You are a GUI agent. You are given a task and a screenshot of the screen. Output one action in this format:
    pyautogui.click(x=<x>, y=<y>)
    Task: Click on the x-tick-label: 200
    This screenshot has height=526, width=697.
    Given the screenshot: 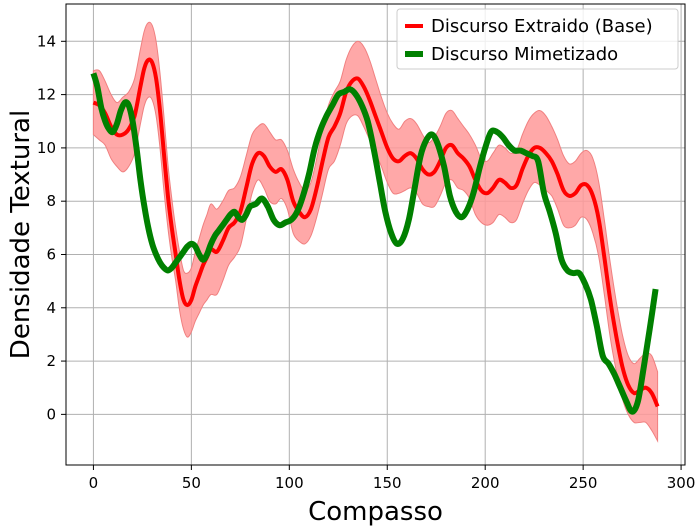 What is the action you would take?
    pyautogui.click(x=485, y=483)
    